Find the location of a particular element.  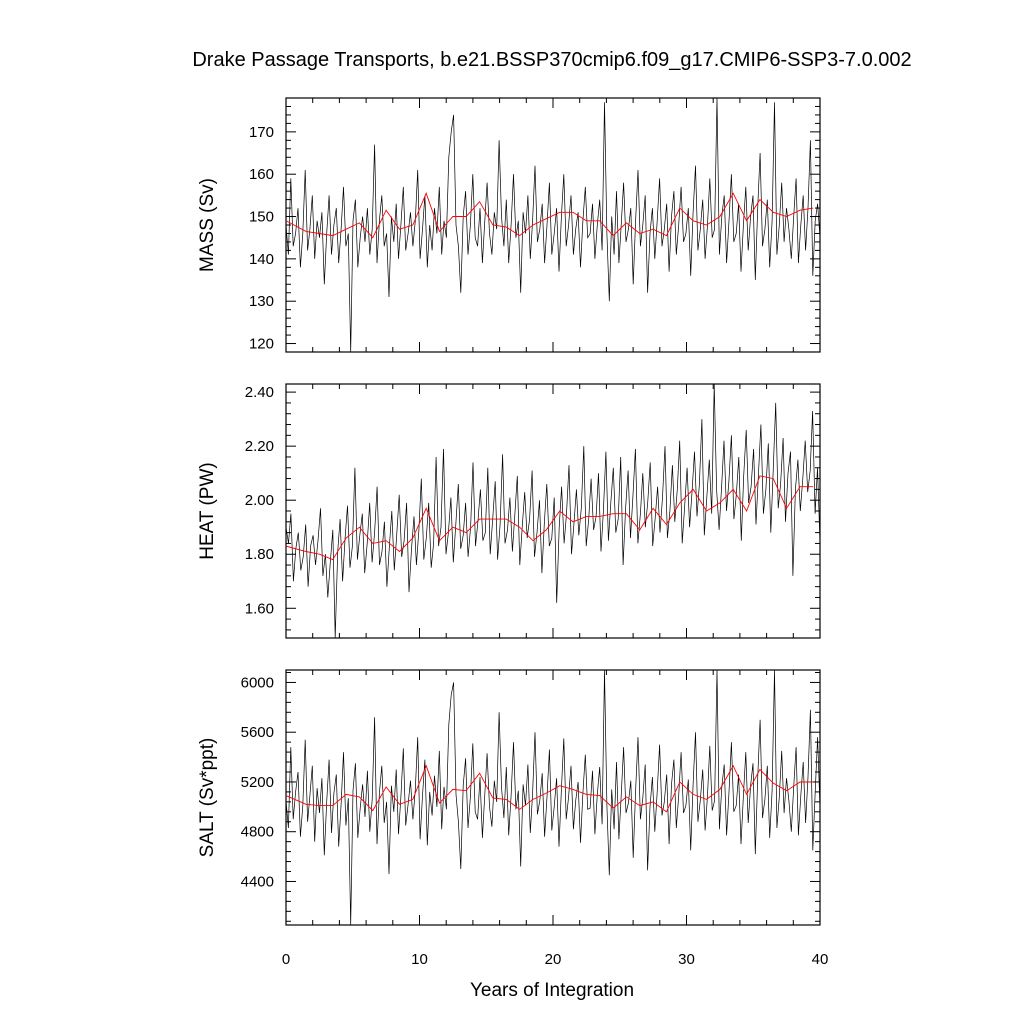

x-tick-label: 10 is located at coordinates (419, 959).